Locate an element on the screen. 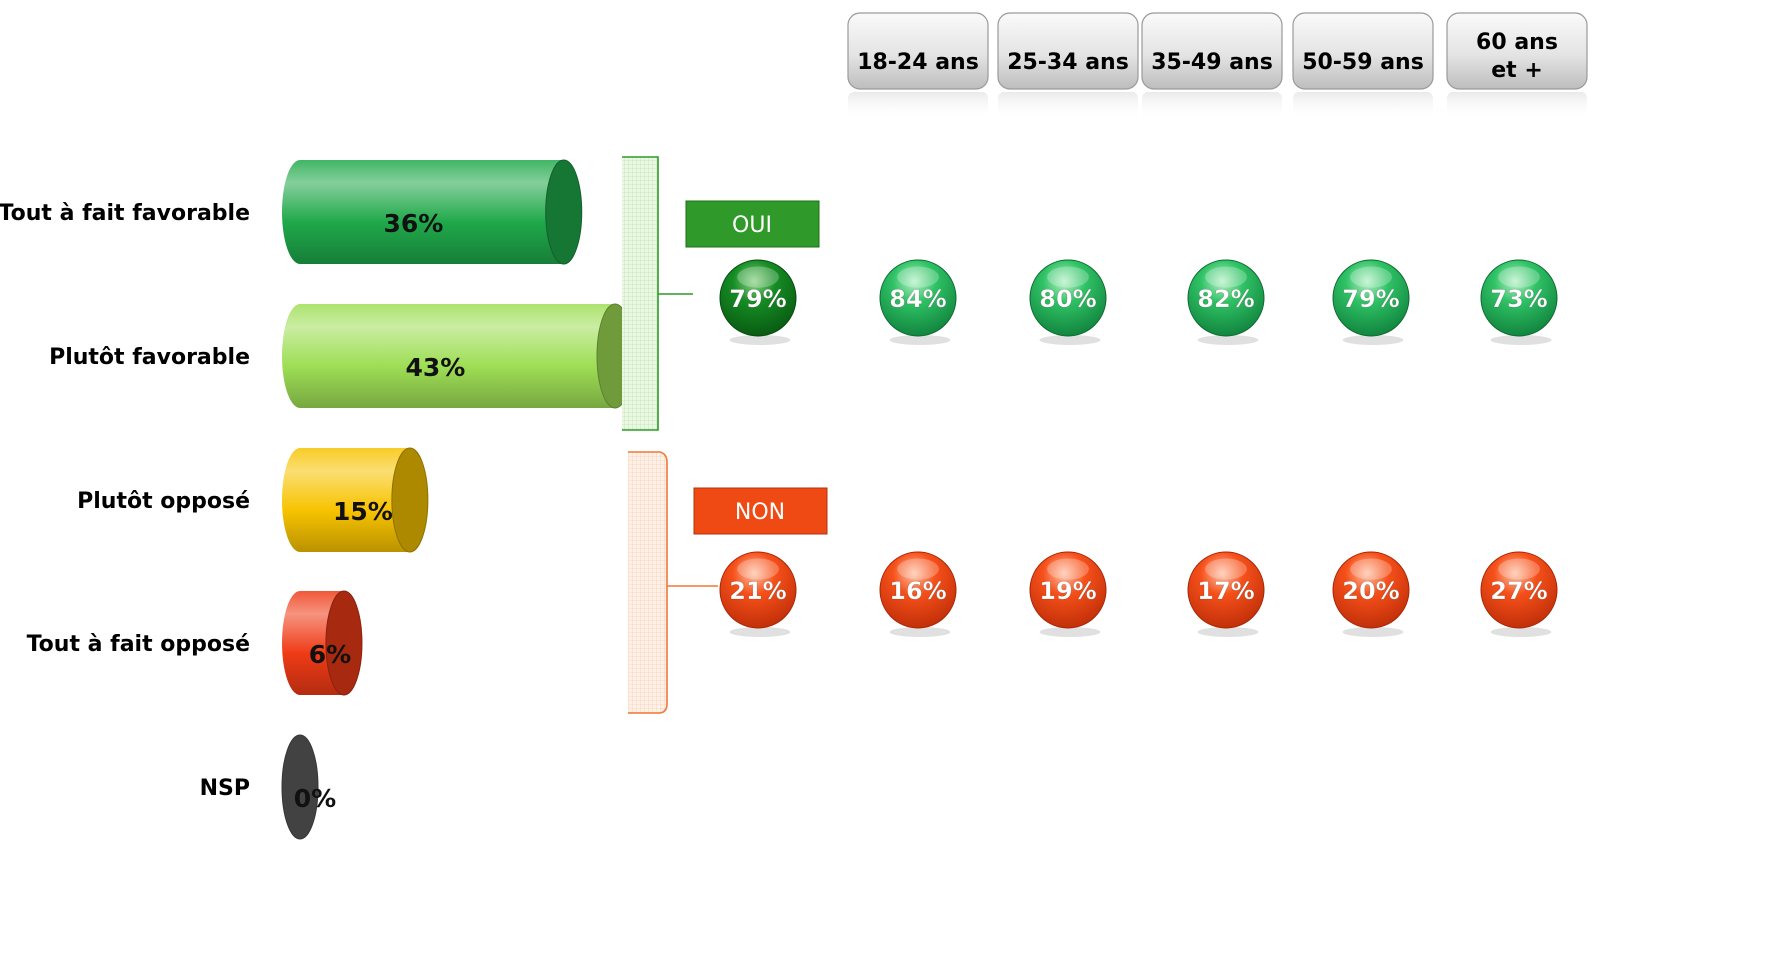 This screenshot has width=1783, height=956. age-header-35-49-ans is located at coordinates (1212, 51).